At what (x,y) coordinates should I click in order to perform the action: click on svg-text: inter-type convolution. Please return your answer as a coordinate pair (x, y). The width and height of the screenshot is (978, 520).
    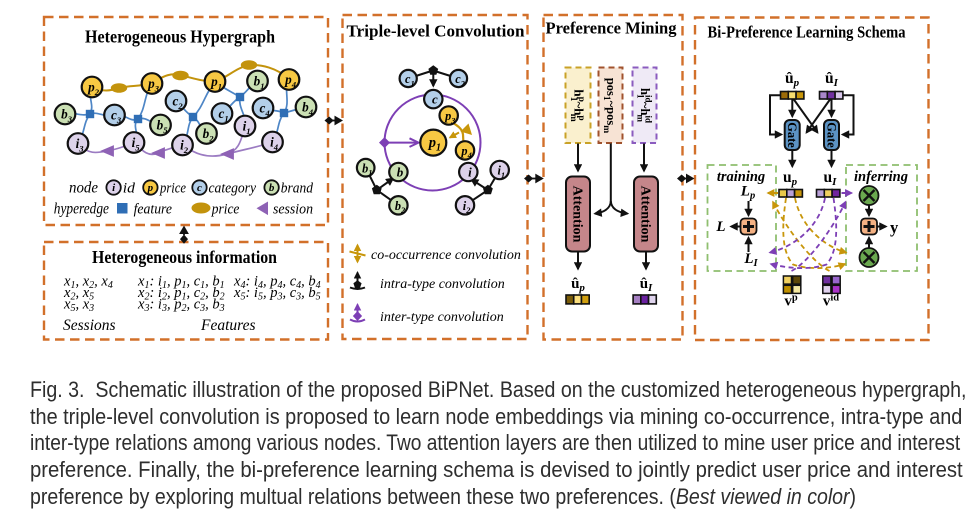
    Looking at the image, I should click on (442, 317).